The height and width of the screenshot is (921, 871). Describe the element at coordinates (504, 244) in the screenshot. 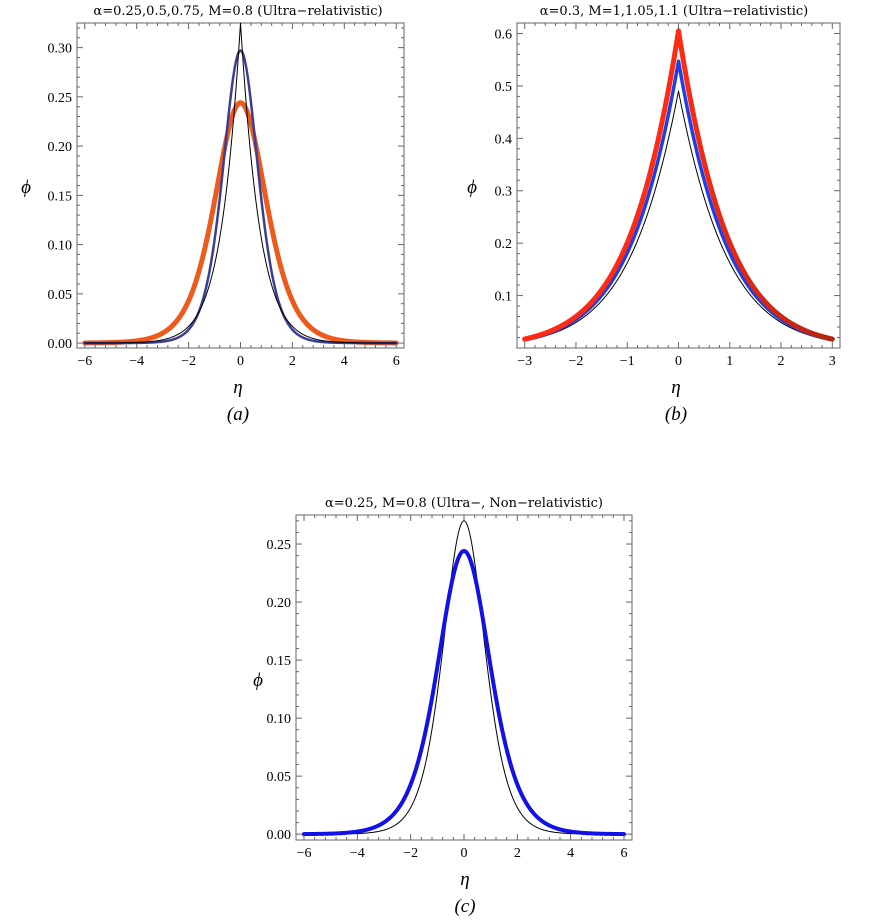

I see `y-tick-label: 0.2` at that location.